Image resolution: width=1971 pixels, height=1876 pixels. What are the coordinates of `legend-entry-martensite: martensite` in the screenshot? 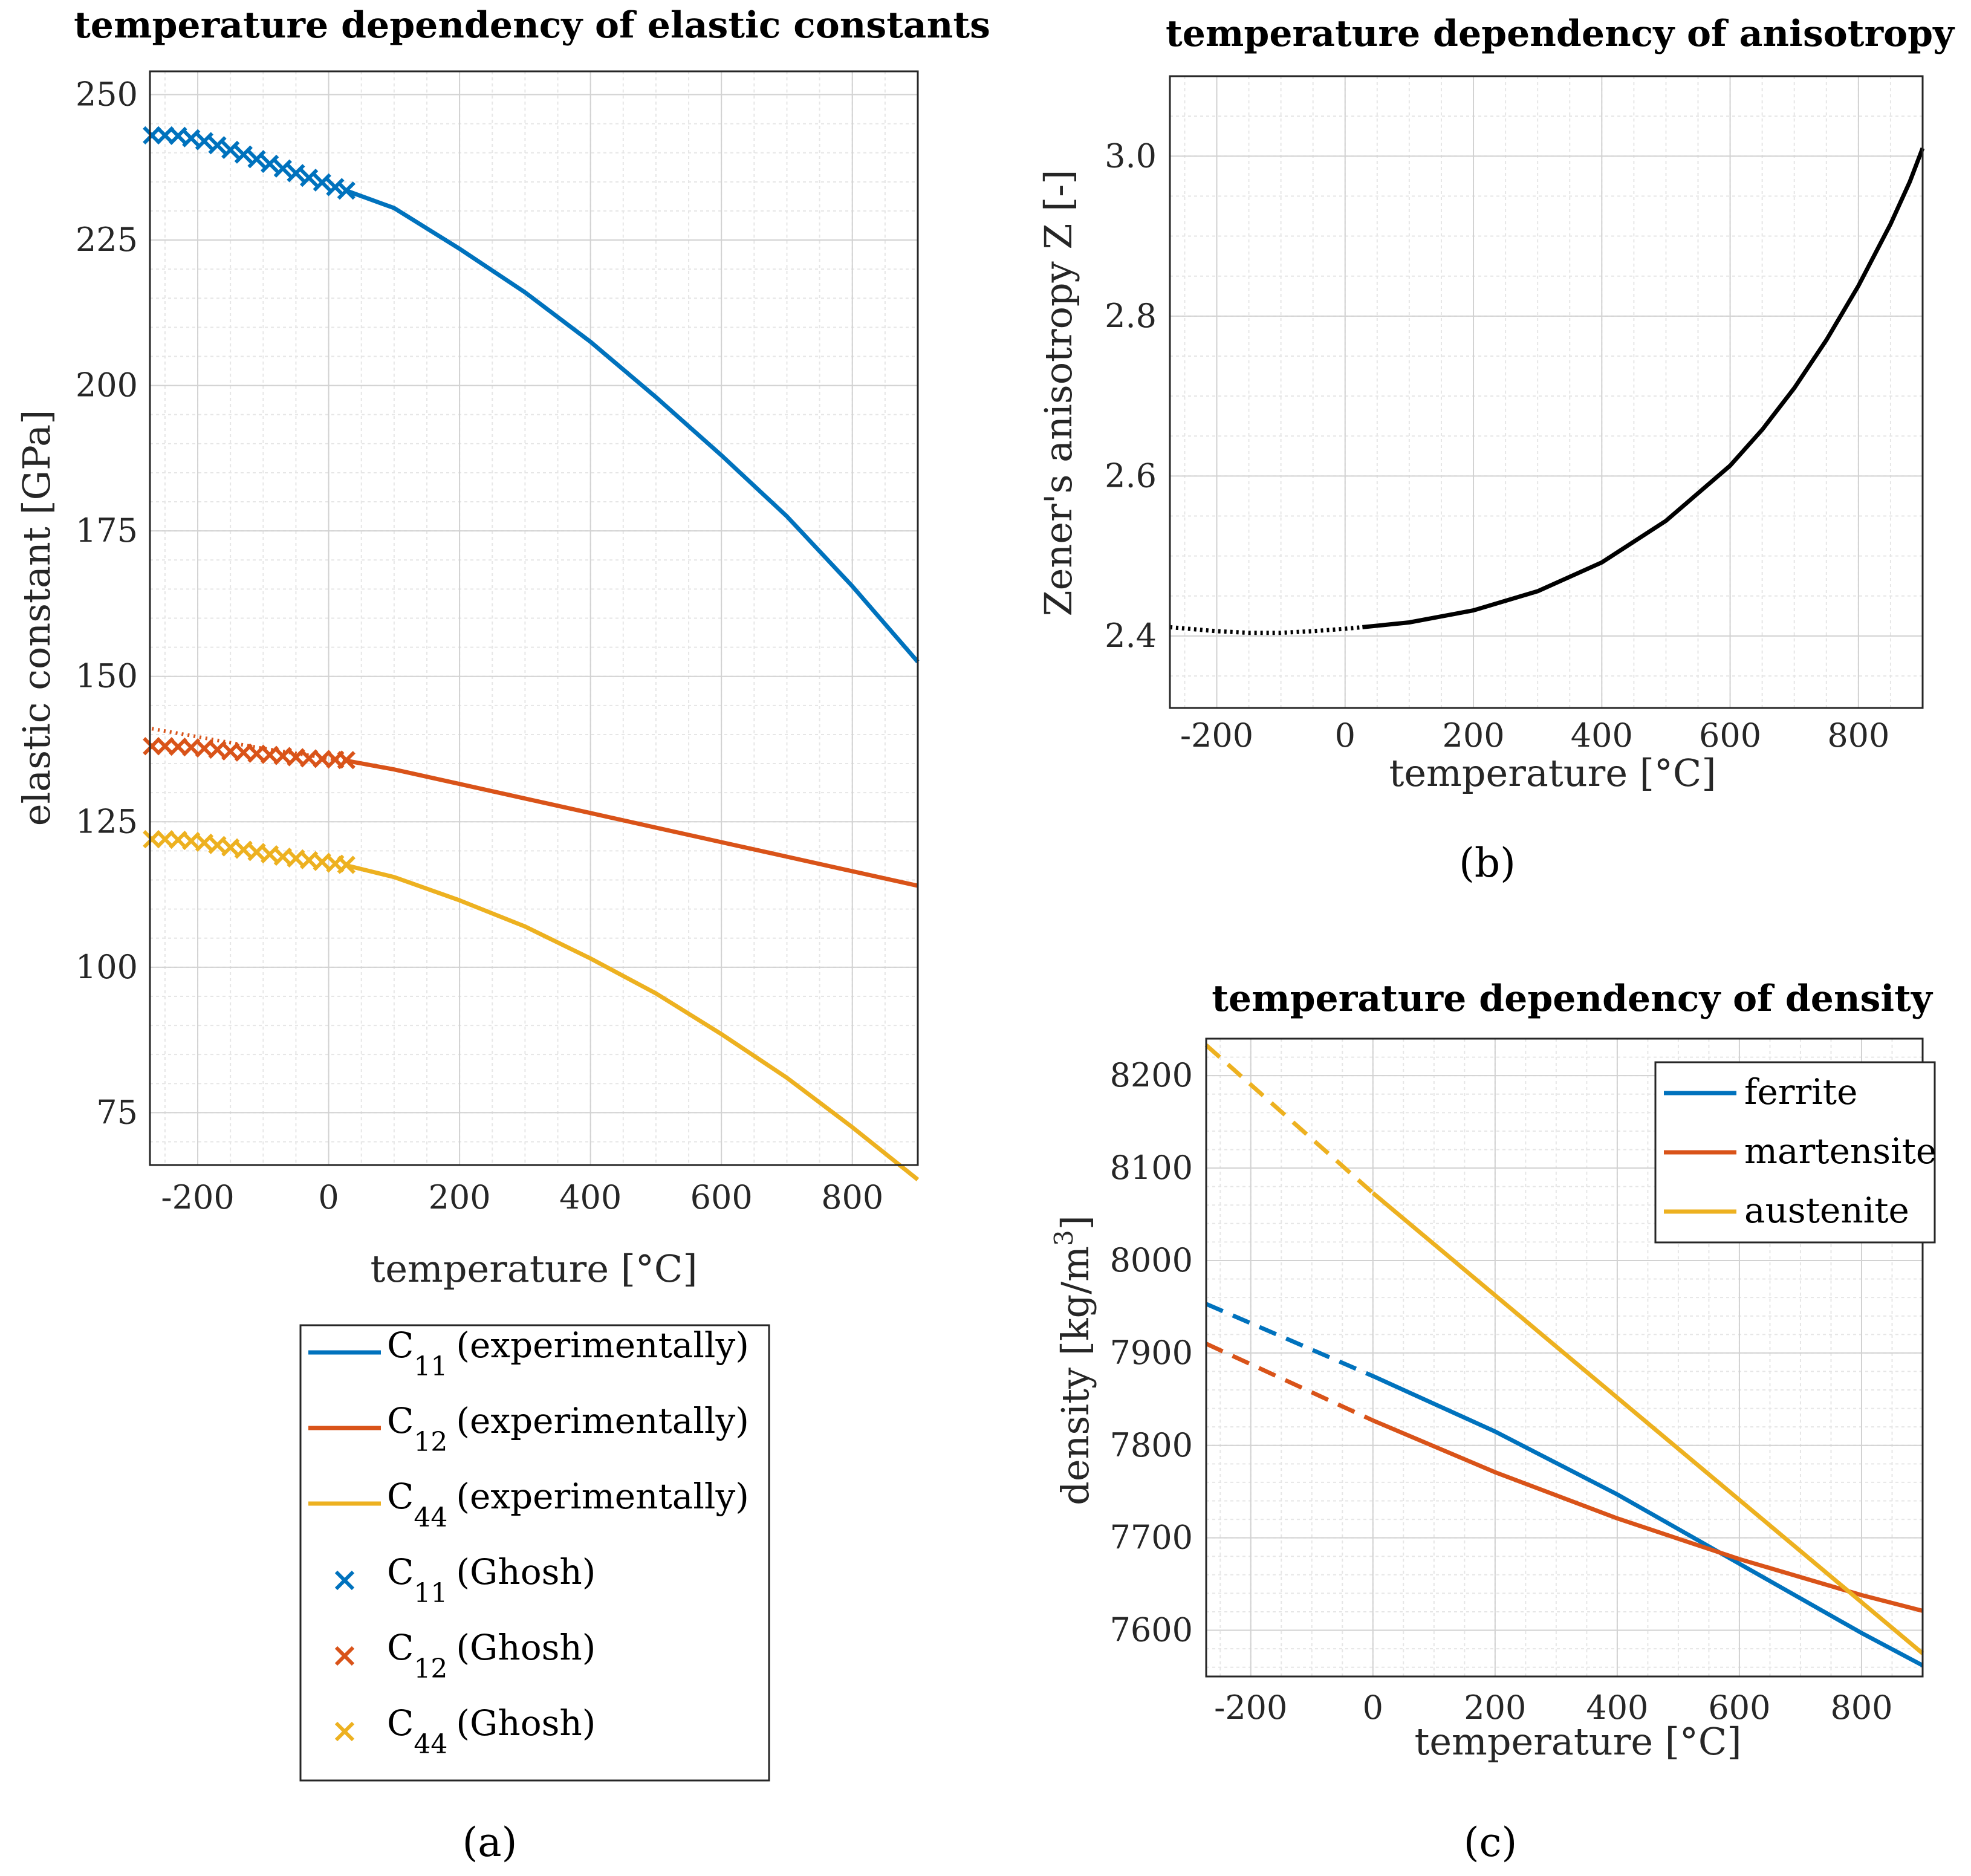 It's located at (1840, 1151).